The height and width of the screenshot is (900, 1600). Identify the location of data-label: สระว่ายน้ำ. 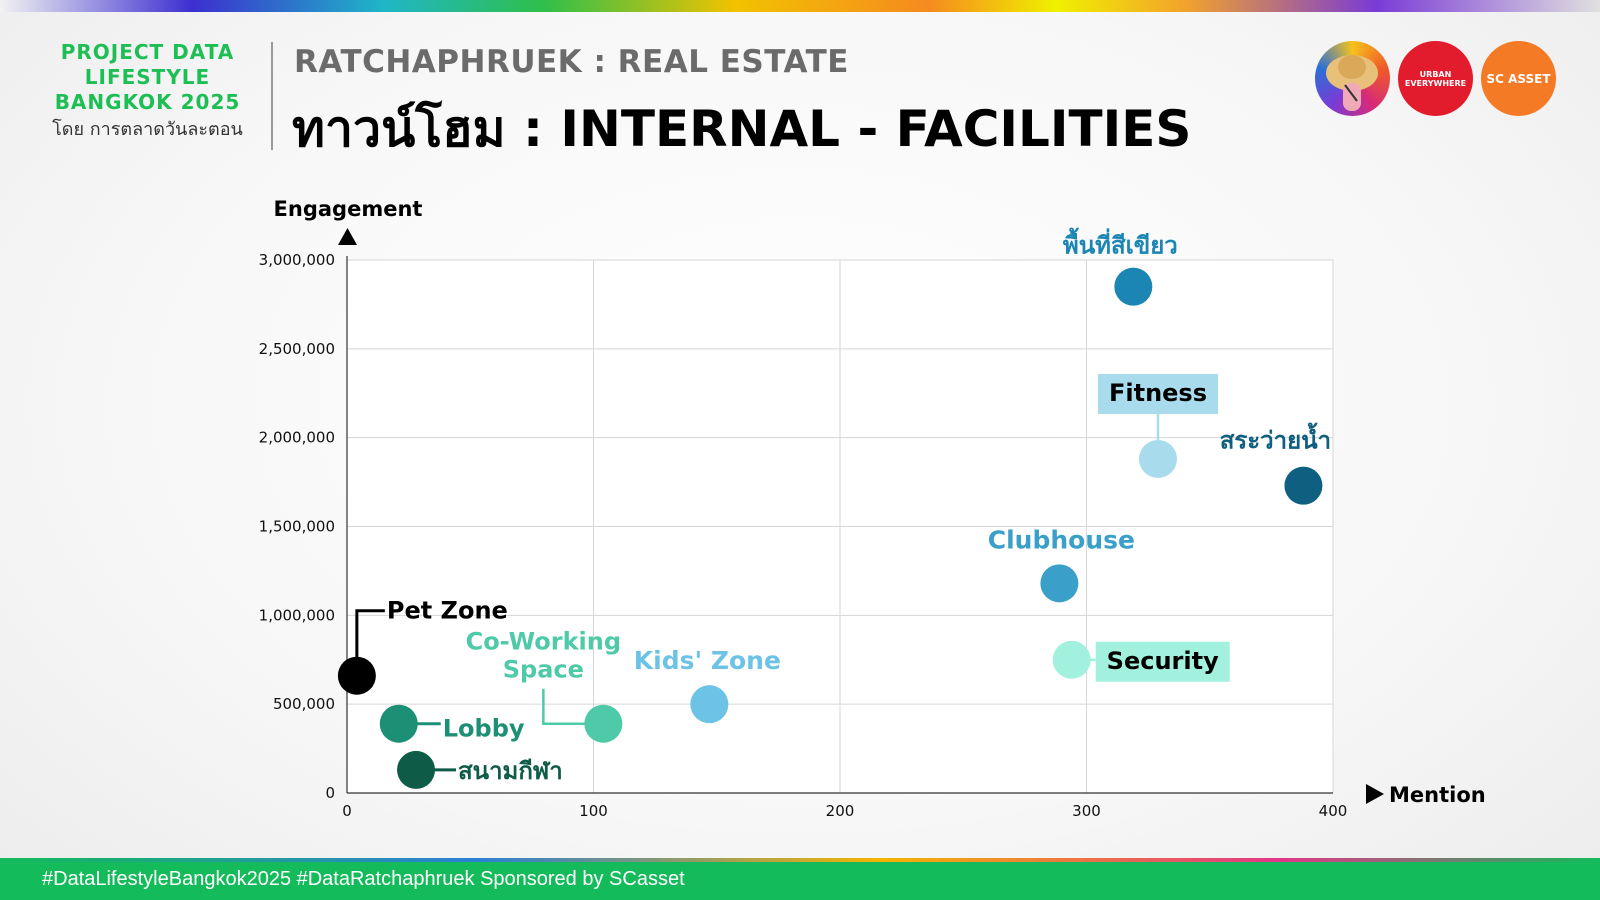
(1275, 438).